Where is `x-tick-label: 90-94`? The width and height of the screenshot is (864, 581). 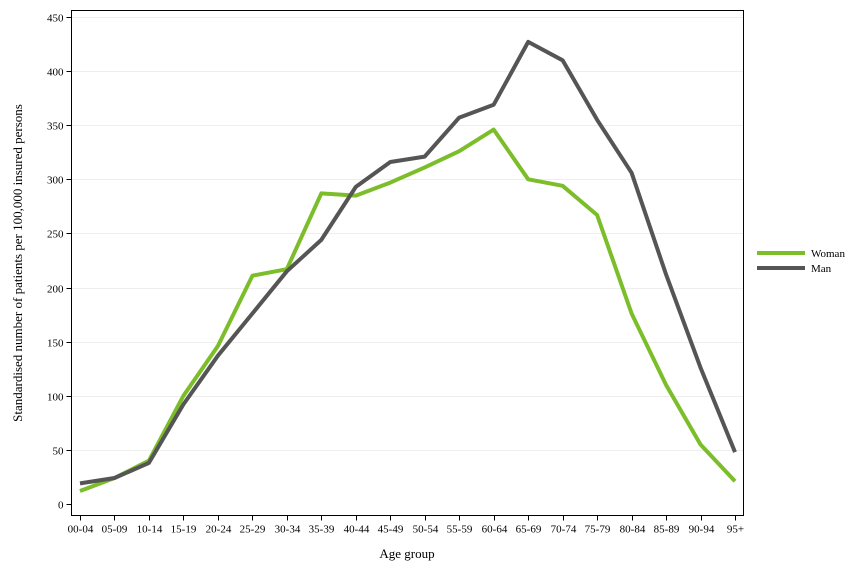 x-tick-label: 90-94 is located at coordinates (702, 530).